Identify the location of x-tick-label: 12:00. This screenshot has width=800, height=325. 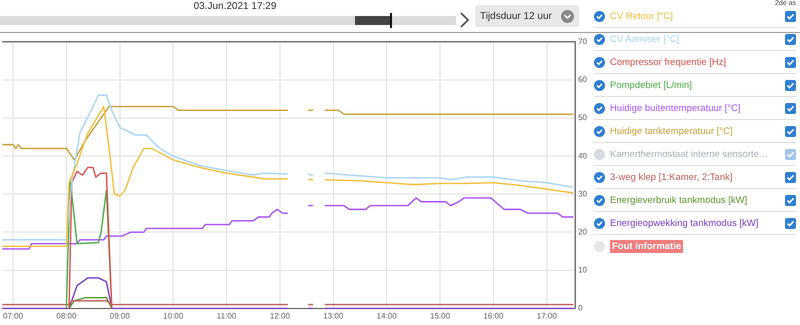
(280, 315).